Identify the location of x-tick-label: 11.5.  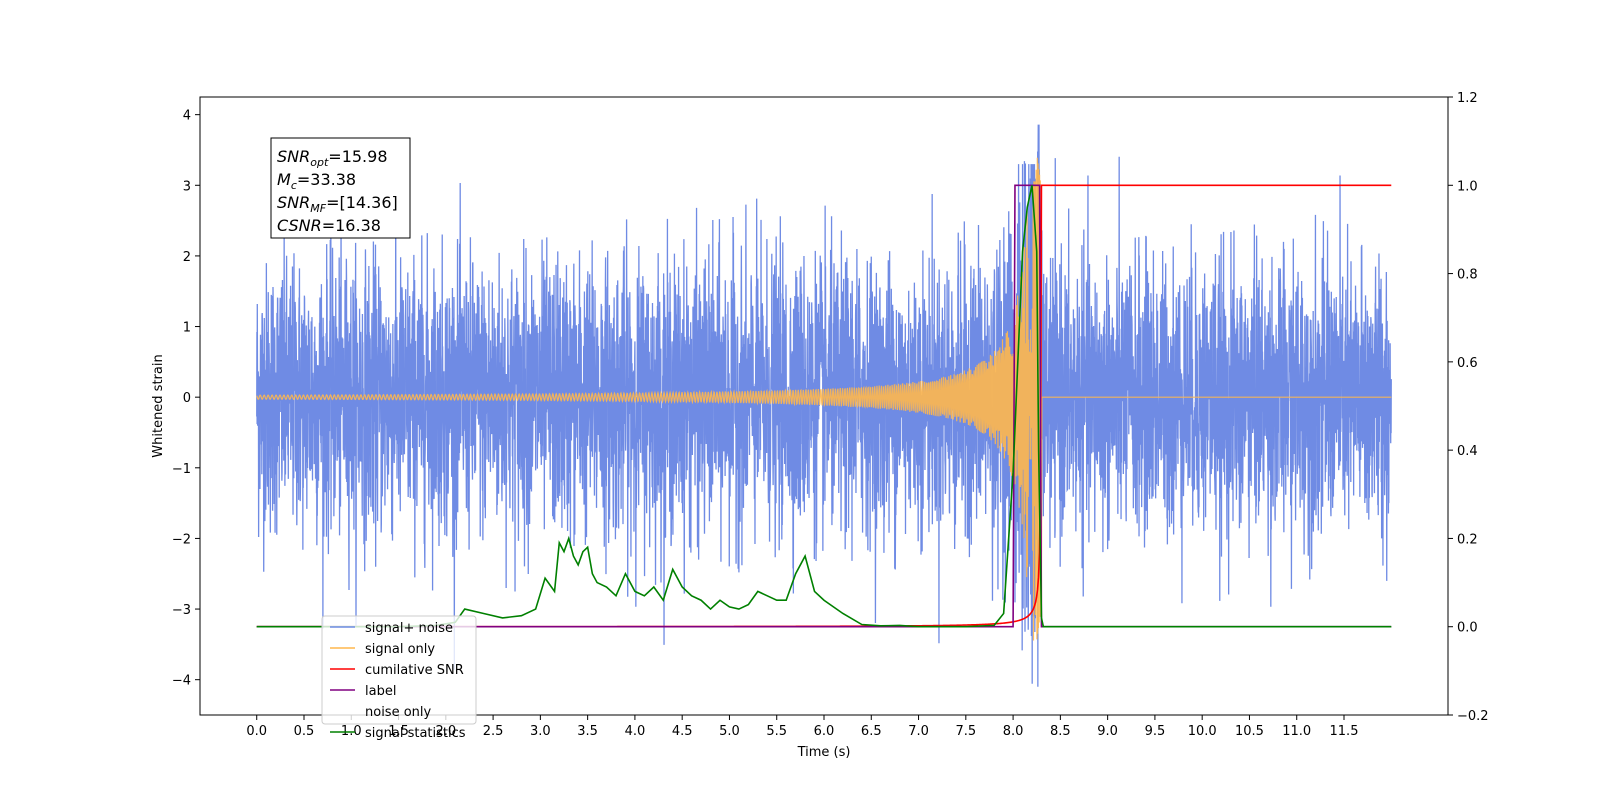
(1344, 731).